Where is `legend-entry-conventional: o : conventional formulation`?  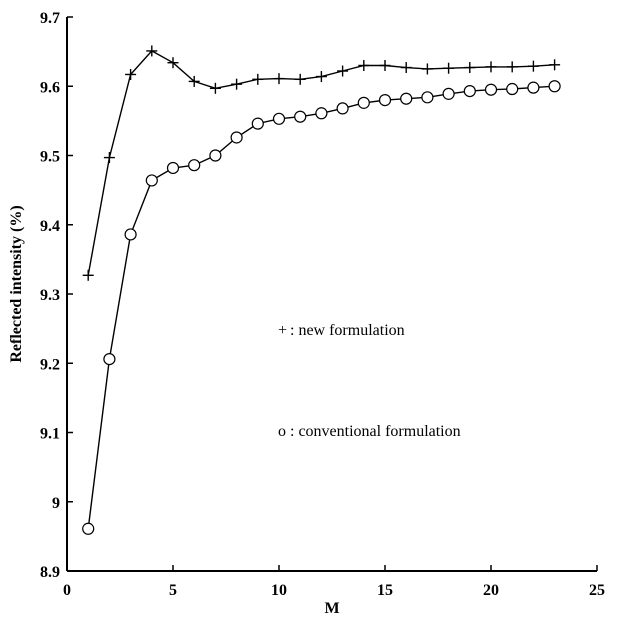
legend-entry-conventional: o : conventional formulation is located at coordinates (369, 431).